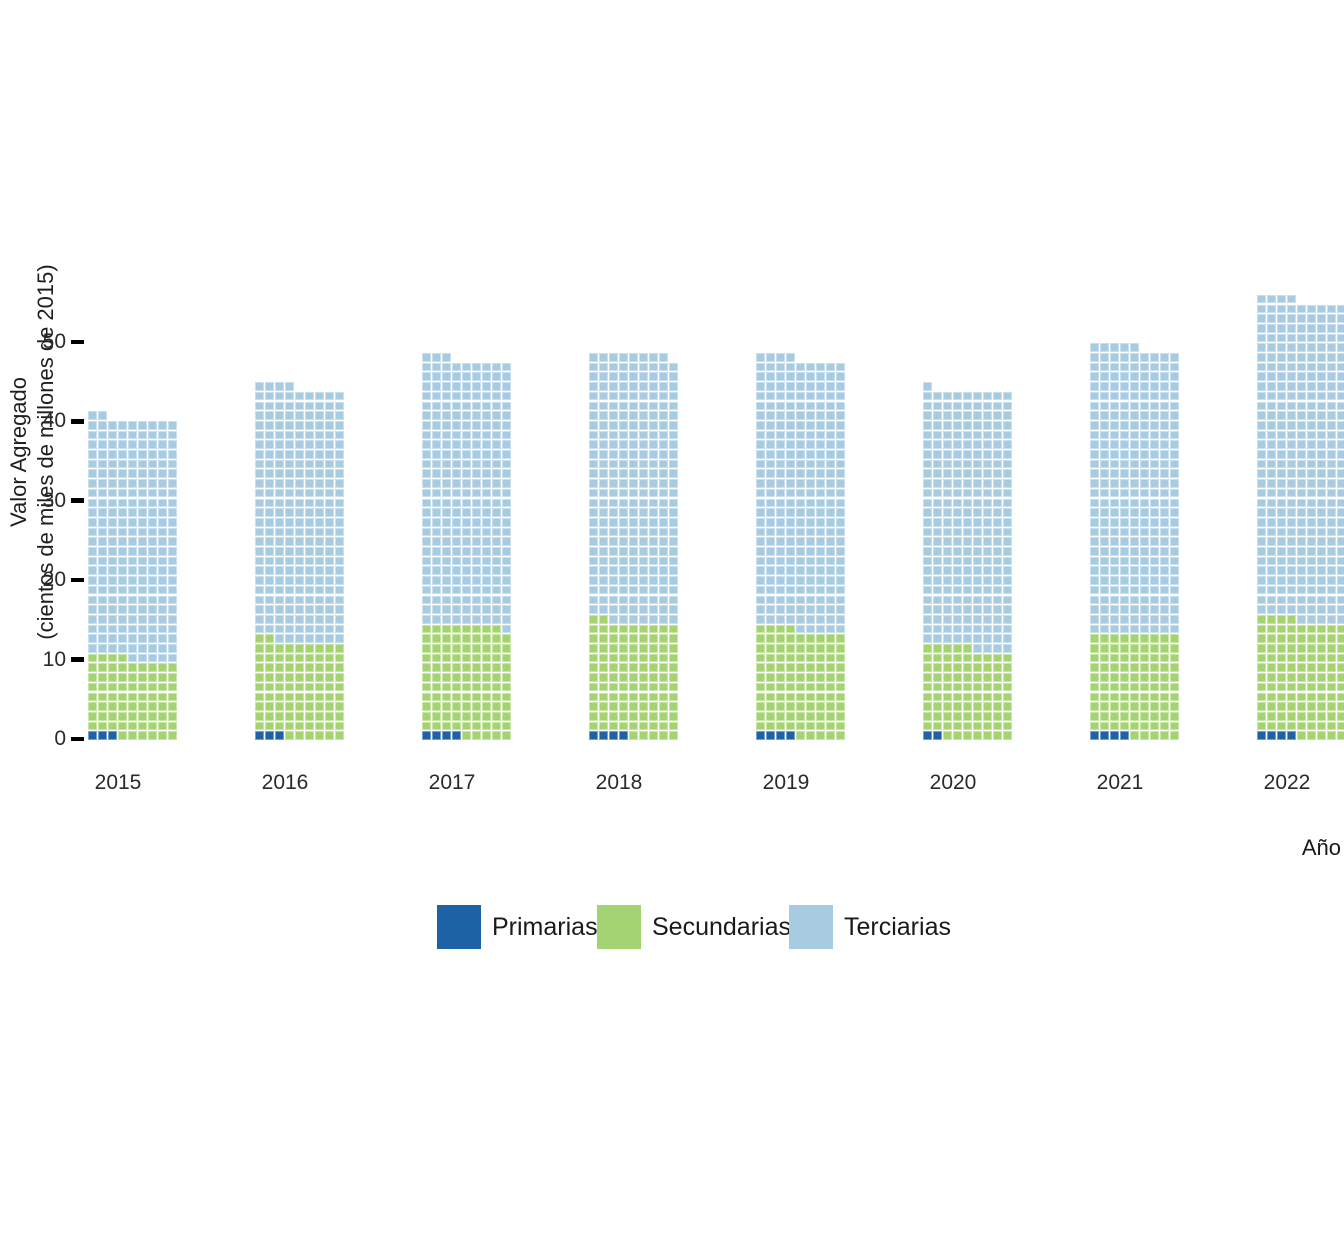 This screenshot has width=1344, height=1248. I want to click on x-tick-label-2016: 2016, so click(285, 782).